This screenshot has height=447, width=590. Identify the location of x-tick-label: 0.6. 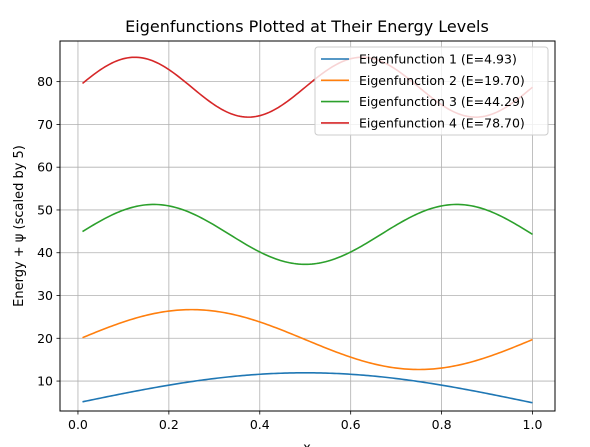
(351, 424).